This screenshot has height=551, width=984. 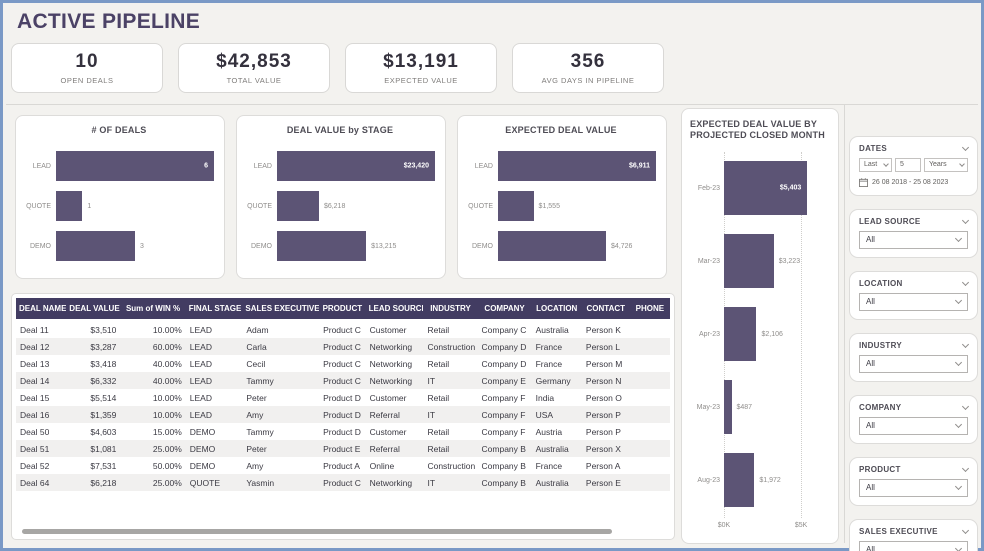 What do you see at coordinates (914, 531) in the screenshot?
I see `filter-head: SALES EXECUTIVE` at bounding box center [914, 531].